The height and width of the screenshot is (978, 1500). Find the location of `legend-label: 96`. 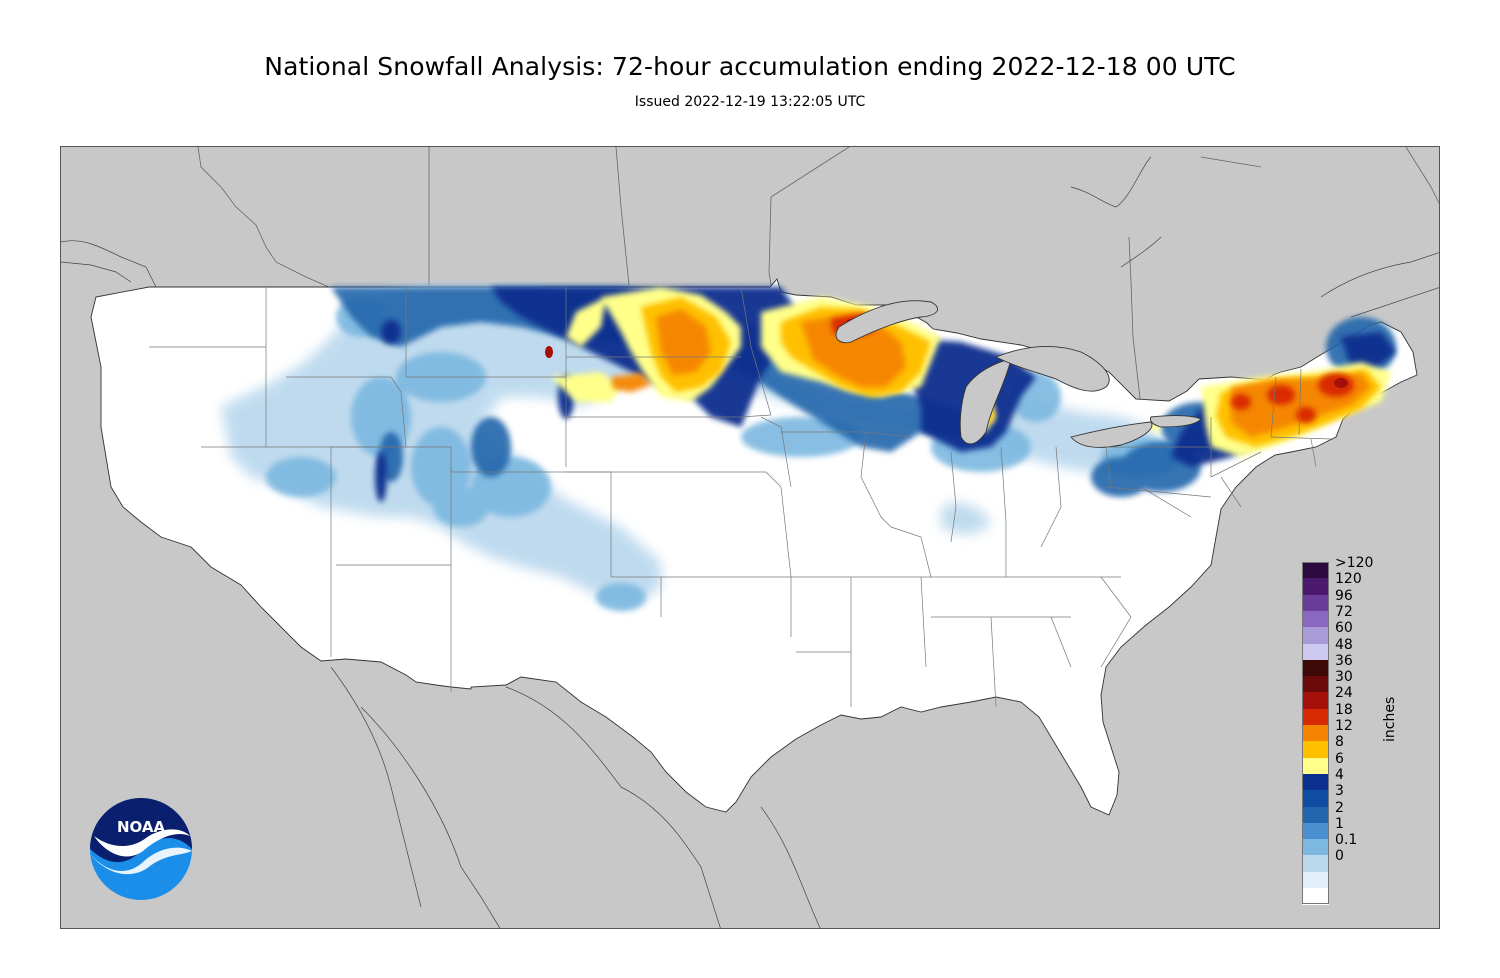

legend-label: 96 is located at coordinates (1344, 595).